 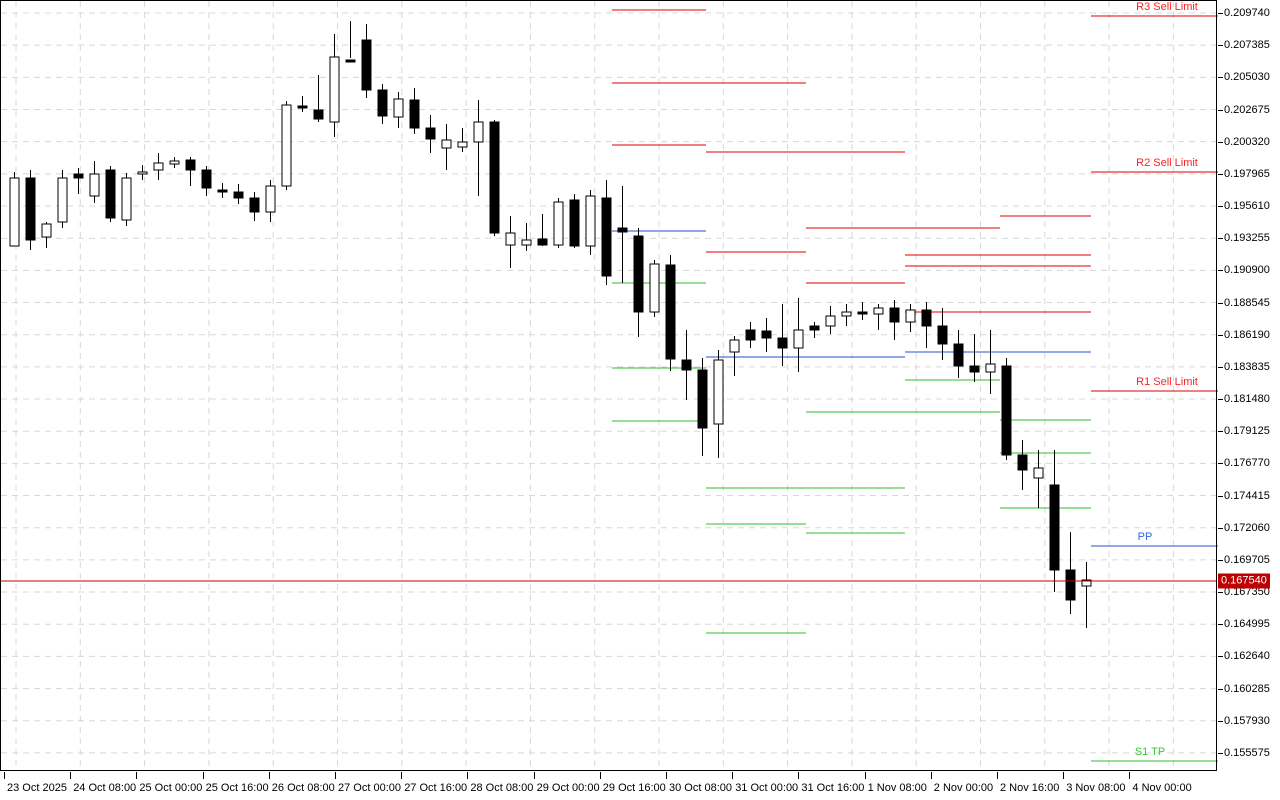 I want to click on level-label: R2 Sell Limit, so click(x=1167, y=163).